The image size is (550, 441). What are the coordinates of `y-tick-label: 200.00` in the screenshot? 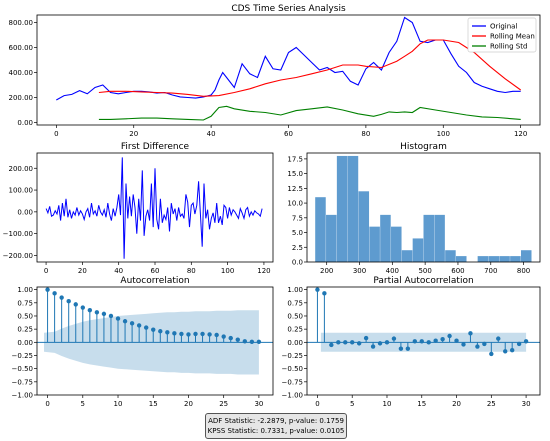 It's located at (21, 98).